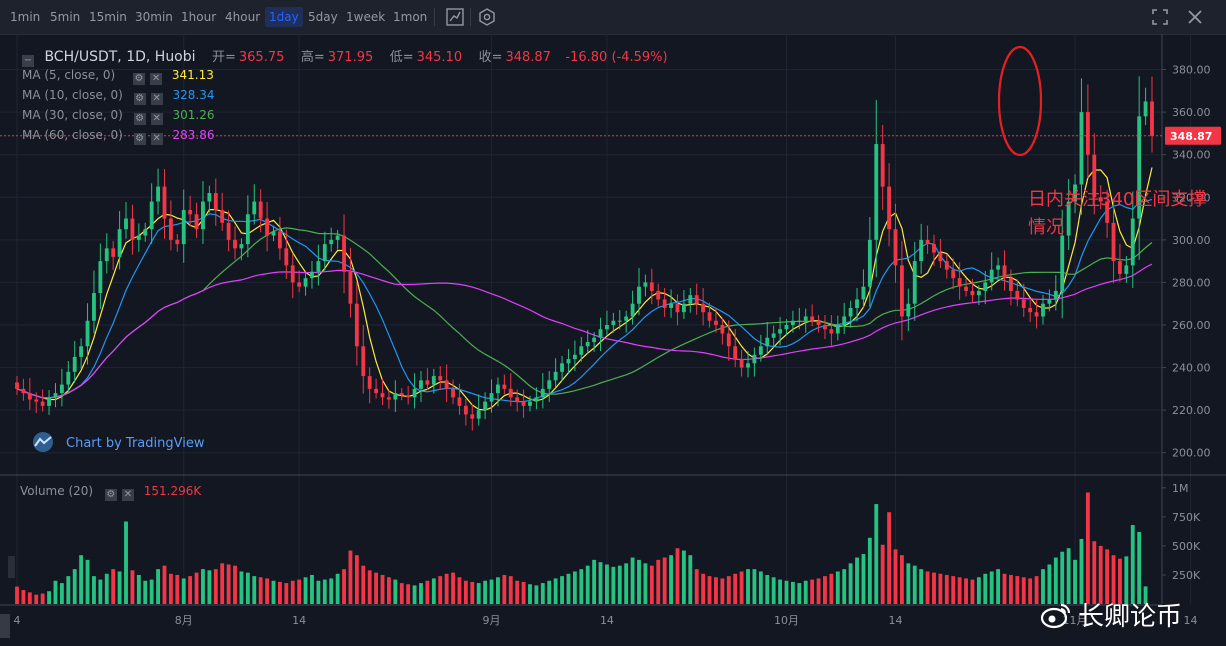  What do you see at coordinates (487, 17) in the screenshot?
I see `settings-icon` at bounding box center [487, 17].